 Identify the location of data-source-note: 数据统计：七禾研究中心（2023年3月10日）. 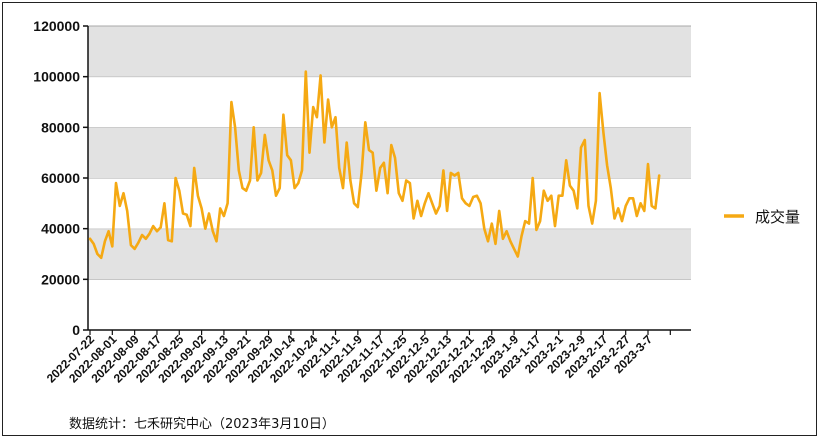
(202, 424).